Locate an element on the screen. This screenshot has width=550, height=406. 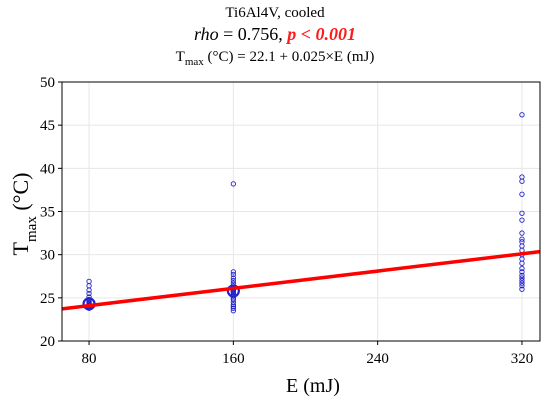
y-axis-label-sub: max is located at coordinates (32, 229).